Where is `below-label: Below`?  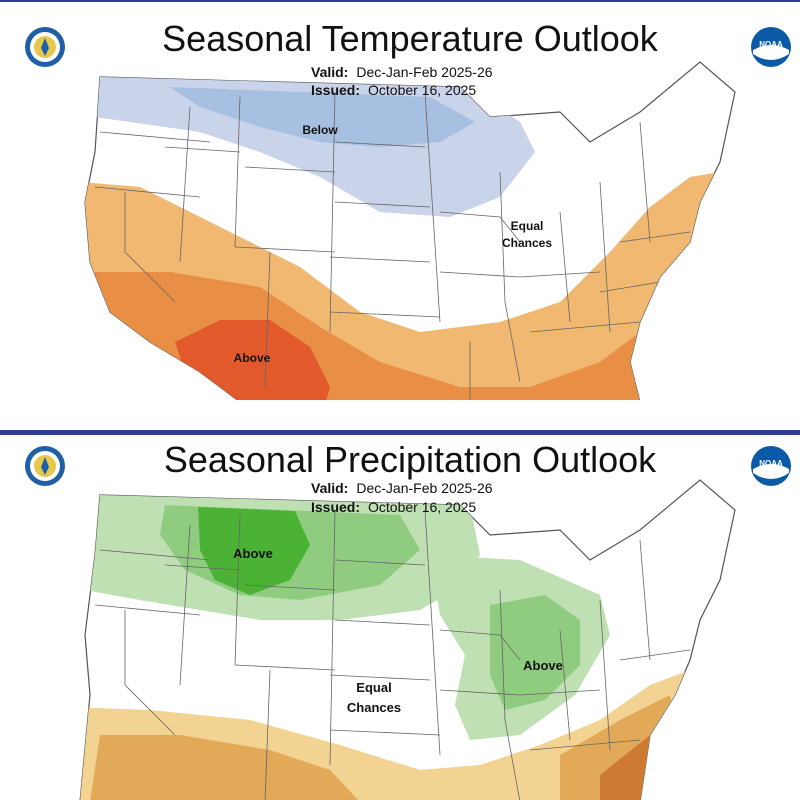 below-label: Below is located at coordinates (320, 130).